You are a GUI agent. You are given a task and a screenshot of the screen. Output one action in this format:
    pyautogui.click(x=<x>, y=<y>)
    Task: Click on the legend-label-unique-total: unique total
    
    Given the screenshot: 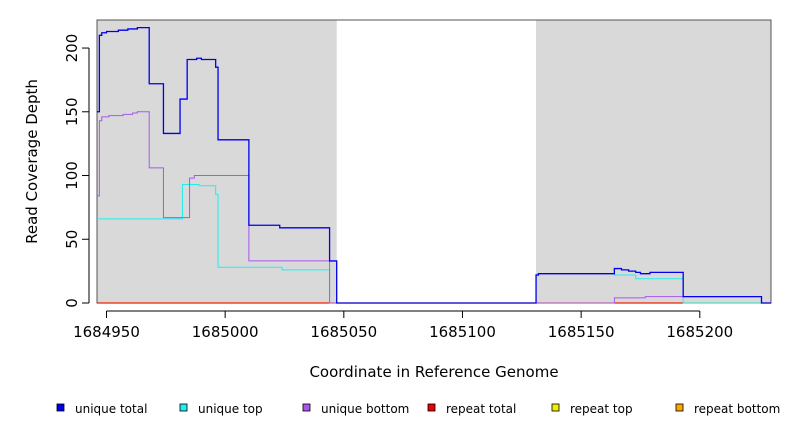 What is the action you would take?
    pyautogui.click(x=111, y=409)
    